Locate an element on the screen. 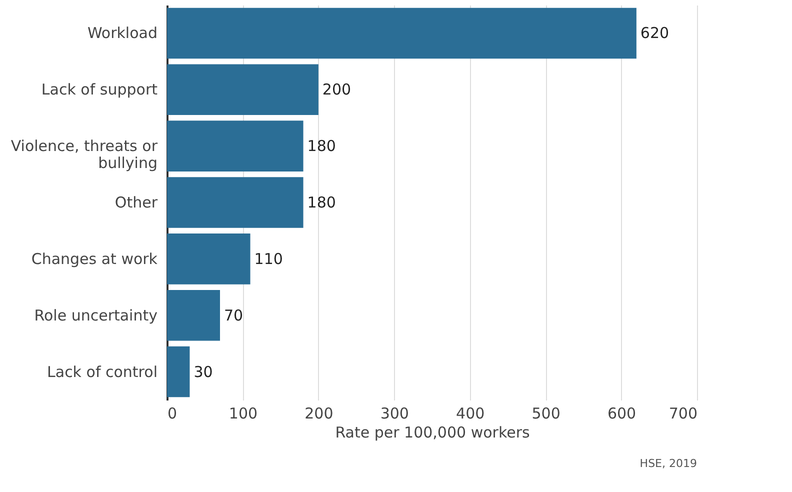 The image size is (792, 492). y-tick-label: Other is located at coordinates (136, 203).